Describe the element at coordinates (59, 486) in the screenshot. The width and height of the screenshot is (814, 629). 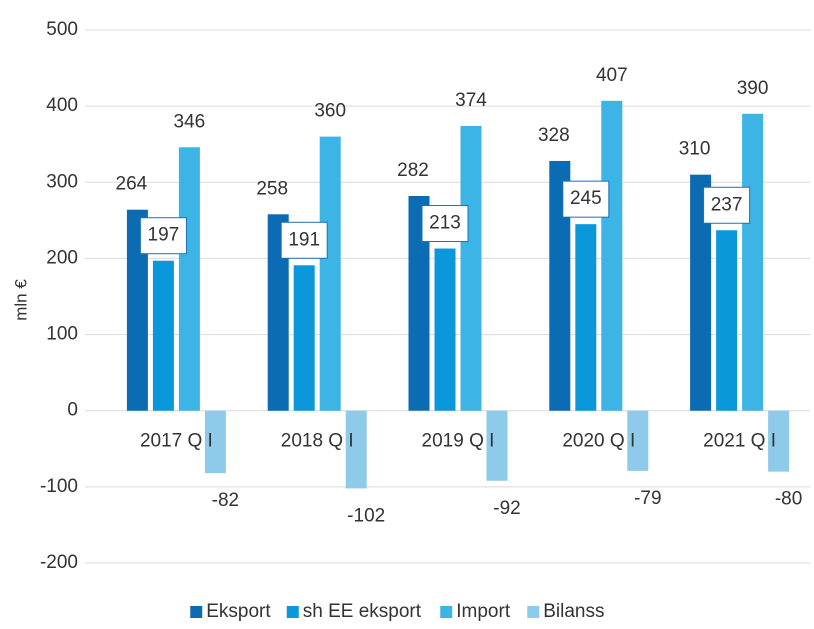
I see `y-tick-label: -100` at that location.